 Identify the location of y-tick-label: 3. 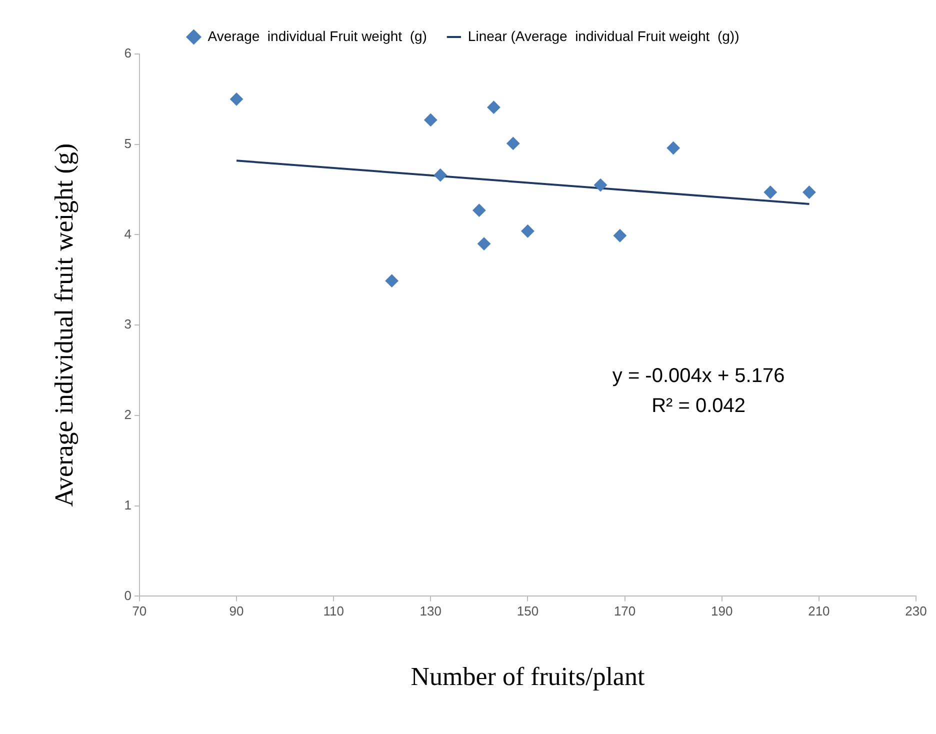
(128, 324).